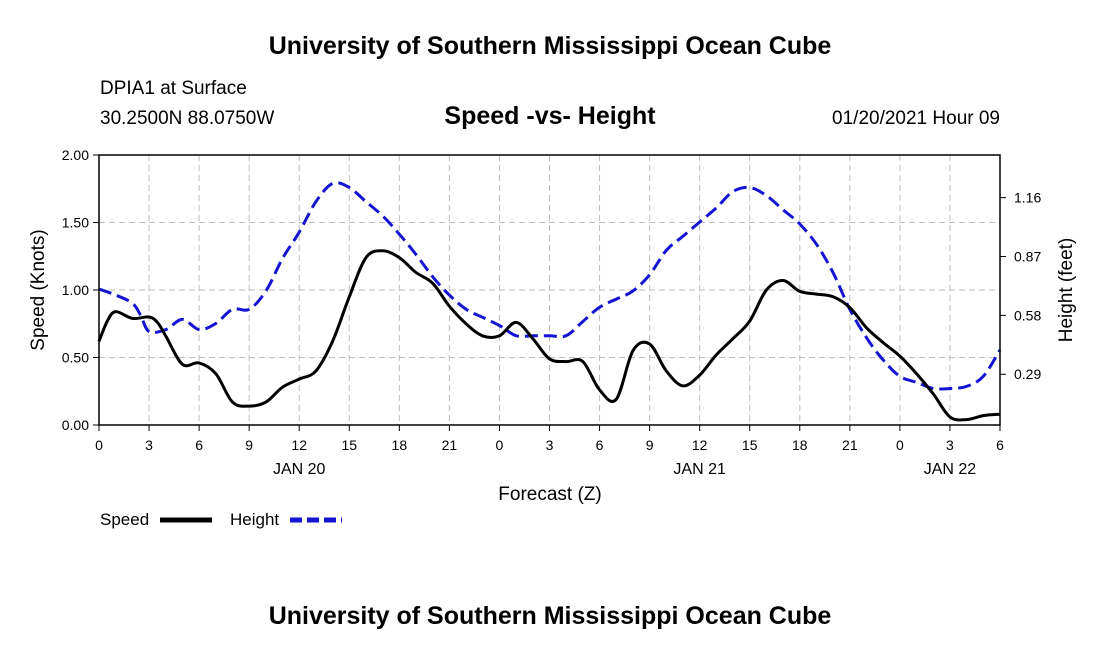  I want to click on legend-speed-label: Speed, so click(124, 519).